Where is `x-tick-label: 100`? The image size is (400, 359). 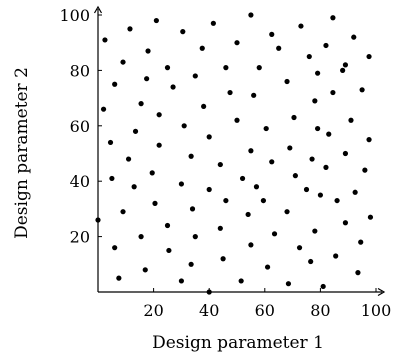
x-tick-label: 100 is located at coordinates (376, 310).